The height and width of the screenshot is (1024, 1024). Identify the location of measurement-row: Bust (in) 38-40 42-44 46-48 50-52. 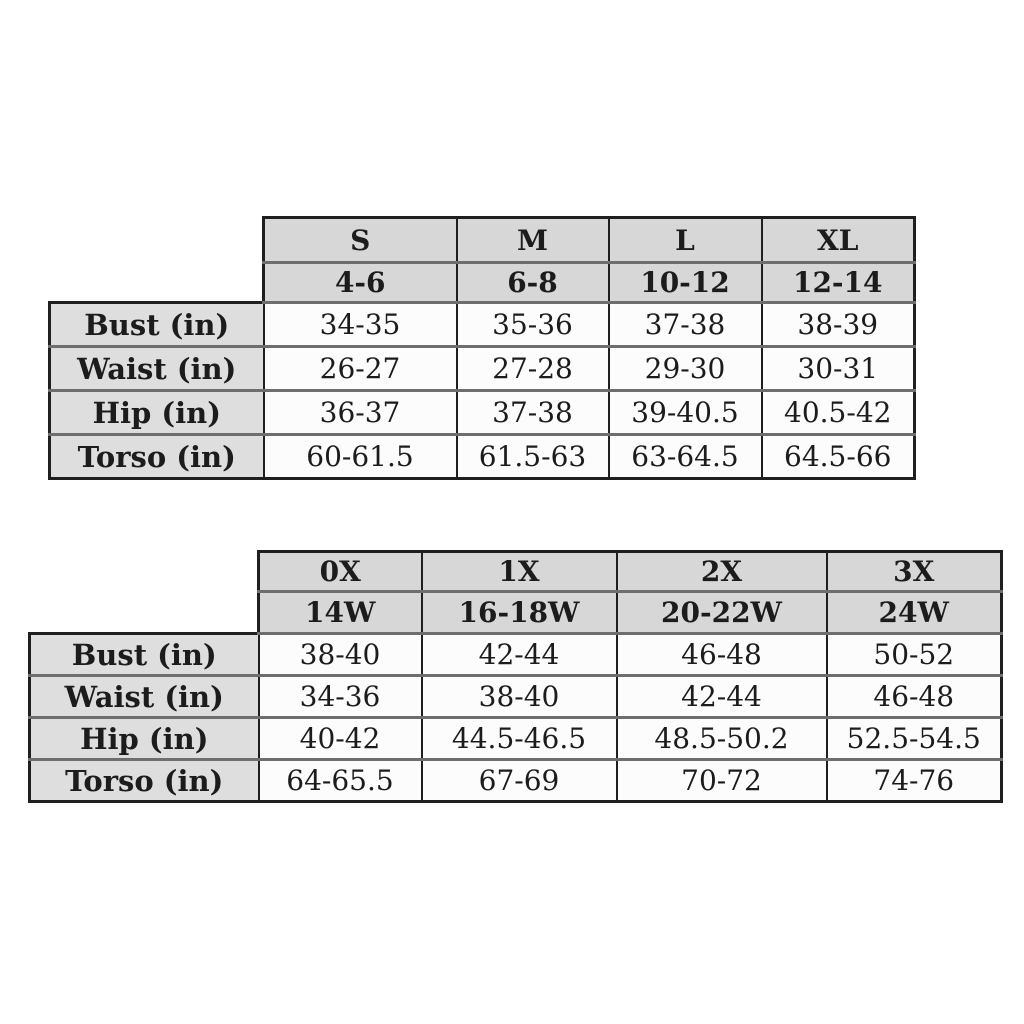
(515, 654).